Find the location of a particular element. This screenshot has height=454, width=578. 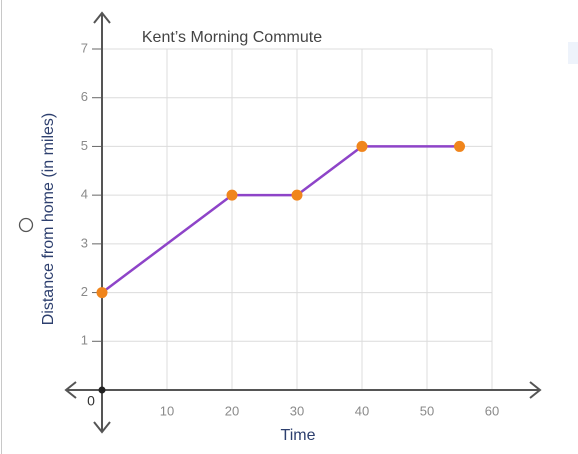

y-tick-label: 6 is located at coordinates (84, 96).